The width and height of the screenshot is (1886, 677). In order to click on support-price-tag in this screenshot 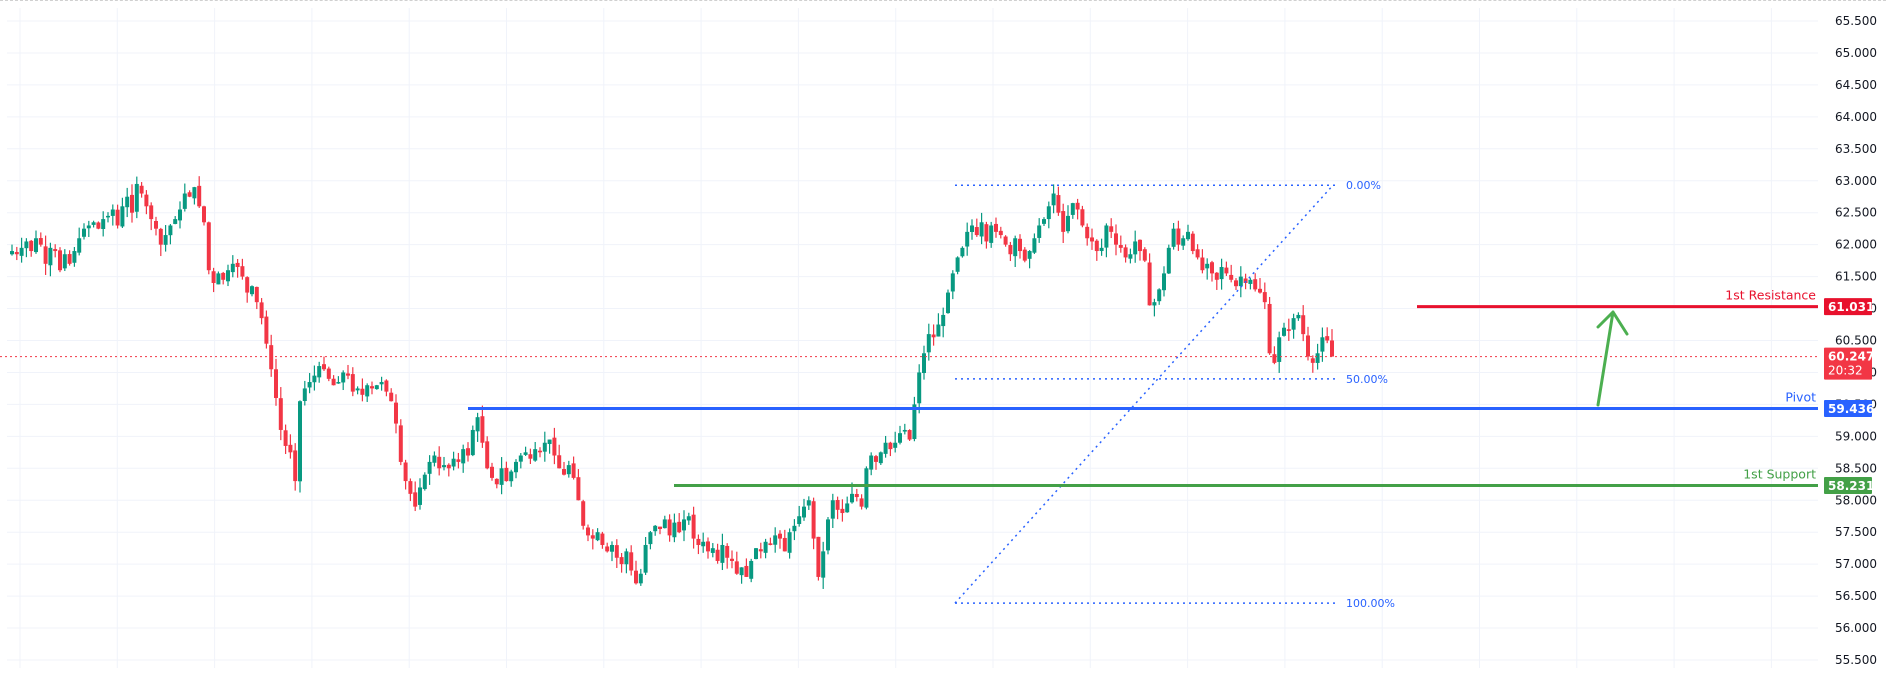, I will do `click(1848, 485)`.